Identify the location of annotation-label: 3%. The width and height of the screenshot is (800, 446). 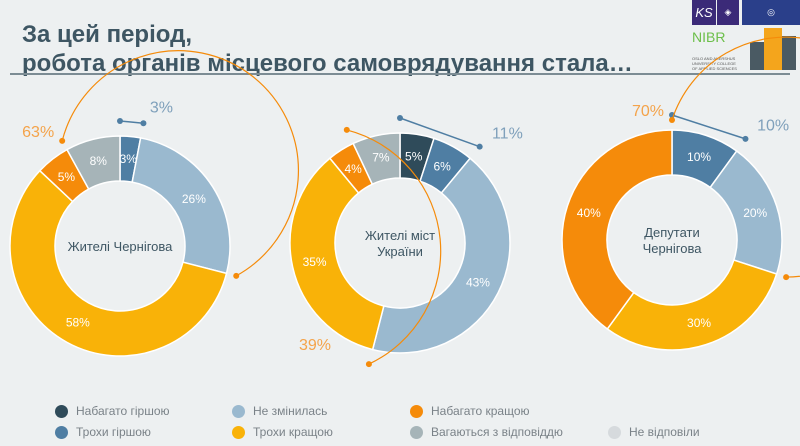
(161, 107).